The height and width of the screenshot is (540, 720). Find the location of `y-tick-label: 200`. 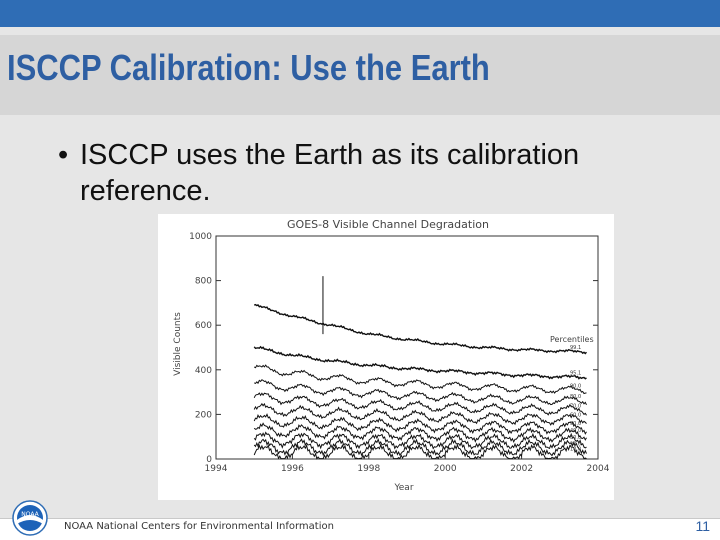

y-tick-label: 200 is located at coordinates (203, 415).